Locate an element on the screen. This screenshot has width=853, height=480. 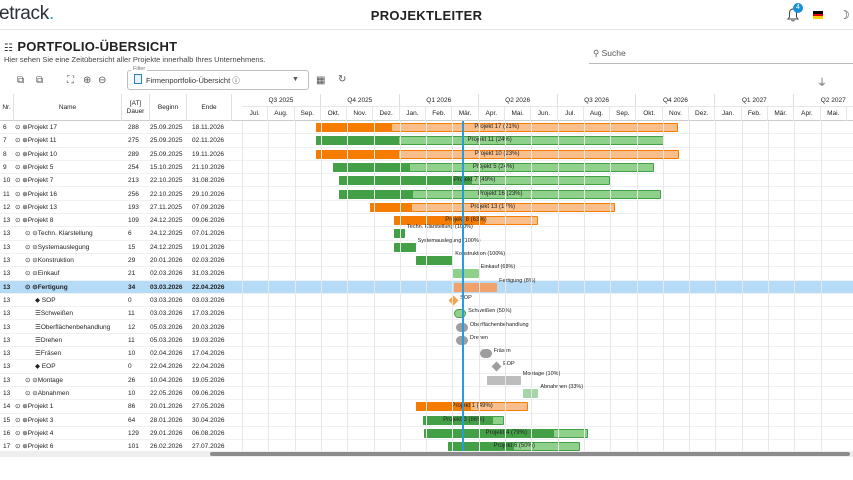
row-name: ⊙ ⊕Projekt 17 is located at coordinates (36, 127).